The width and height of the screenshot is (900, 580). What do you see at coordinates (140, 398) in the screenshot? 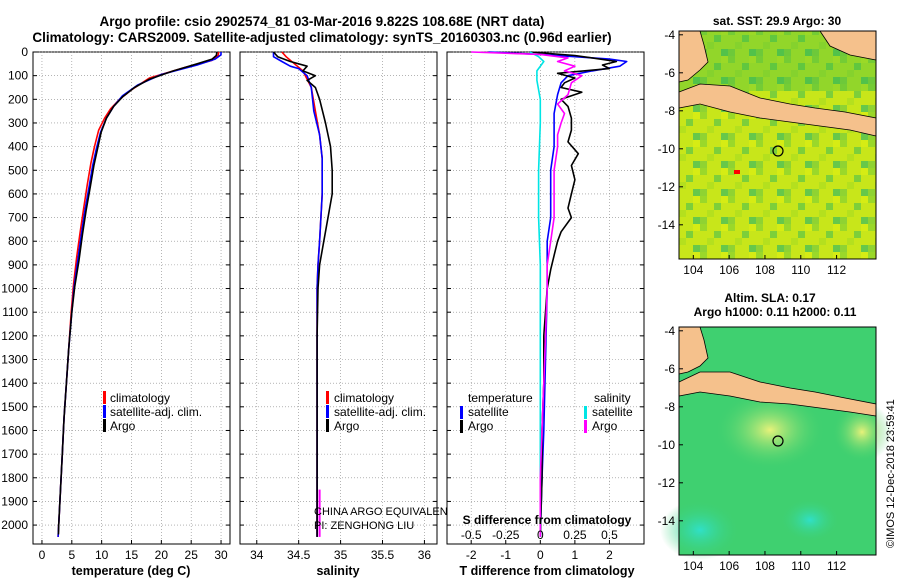
I see `legend-label-climatology: climatology` at bounding box center [140, 398].